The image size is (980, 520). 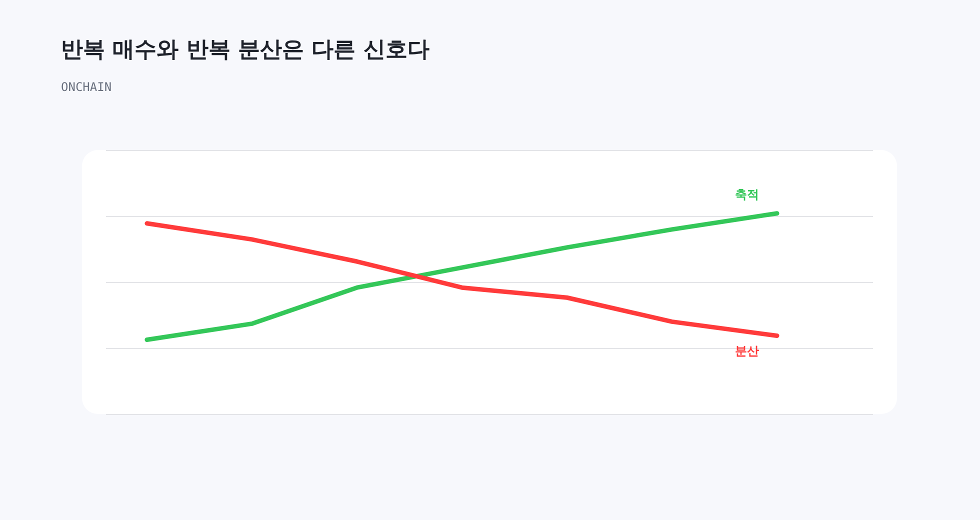 I want to click on series-label: 축적, so click(x=747, y=194).